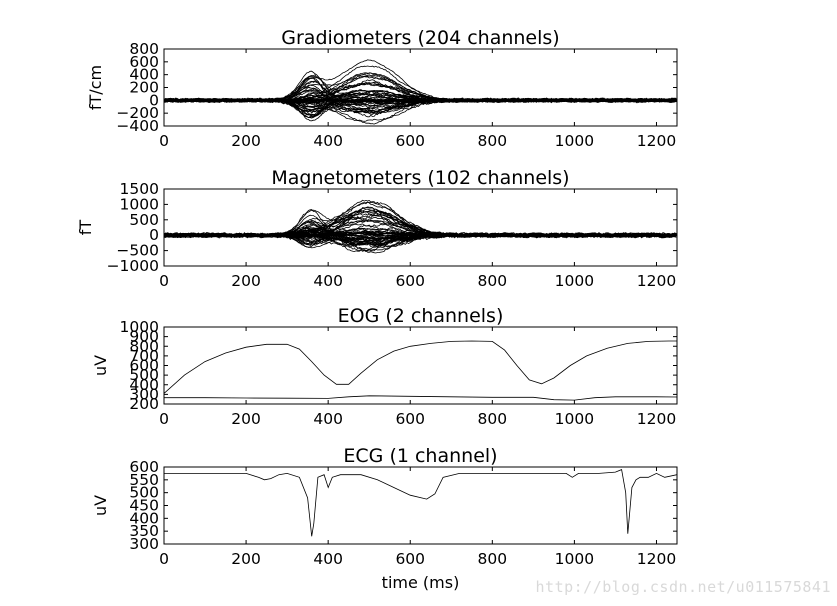  What do you see at coordinates (420, 456) in the screenshot?
I see `subplot-title: ECG (1 channel)` at bounding box center [420, 456].